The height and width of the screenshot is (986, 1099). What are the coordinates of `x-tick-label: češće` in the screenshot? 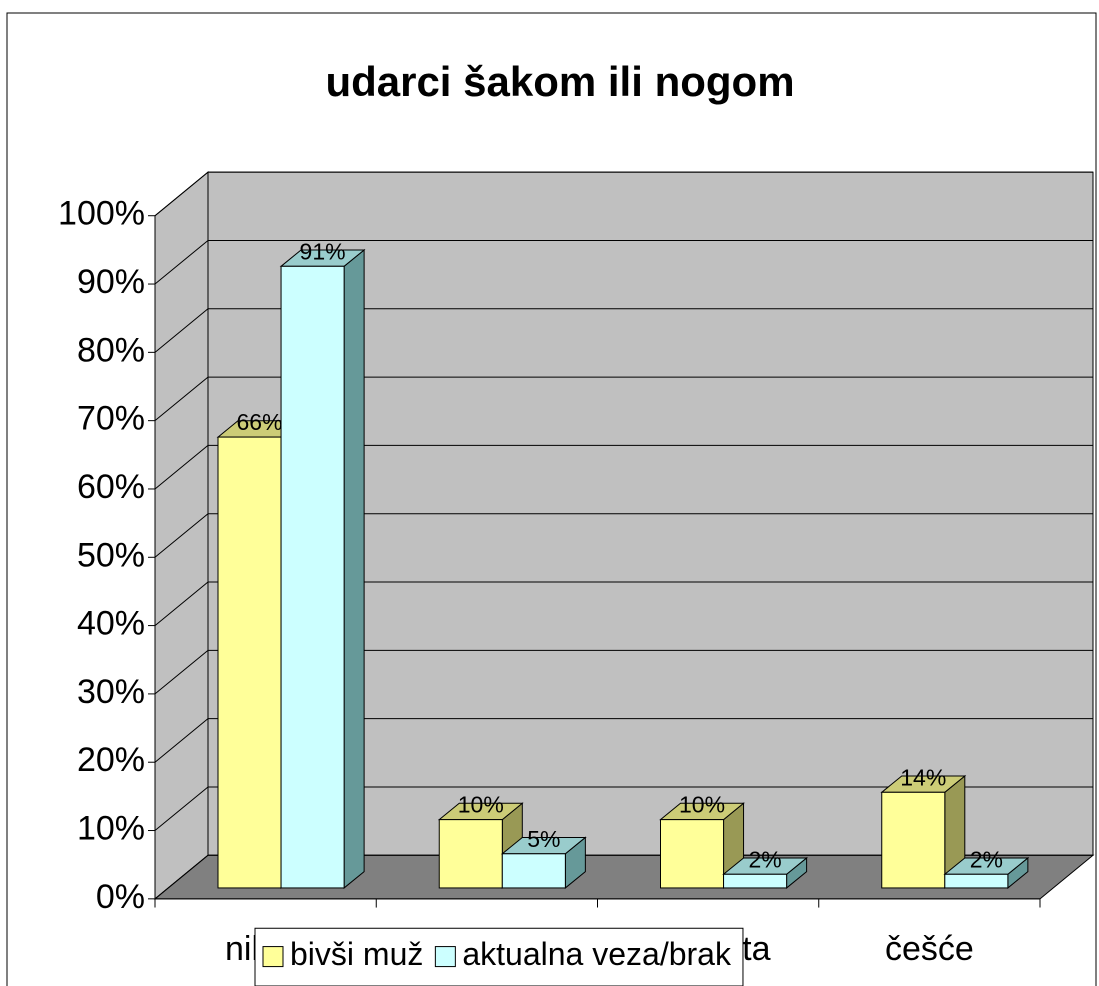 It's located at (929, 949).